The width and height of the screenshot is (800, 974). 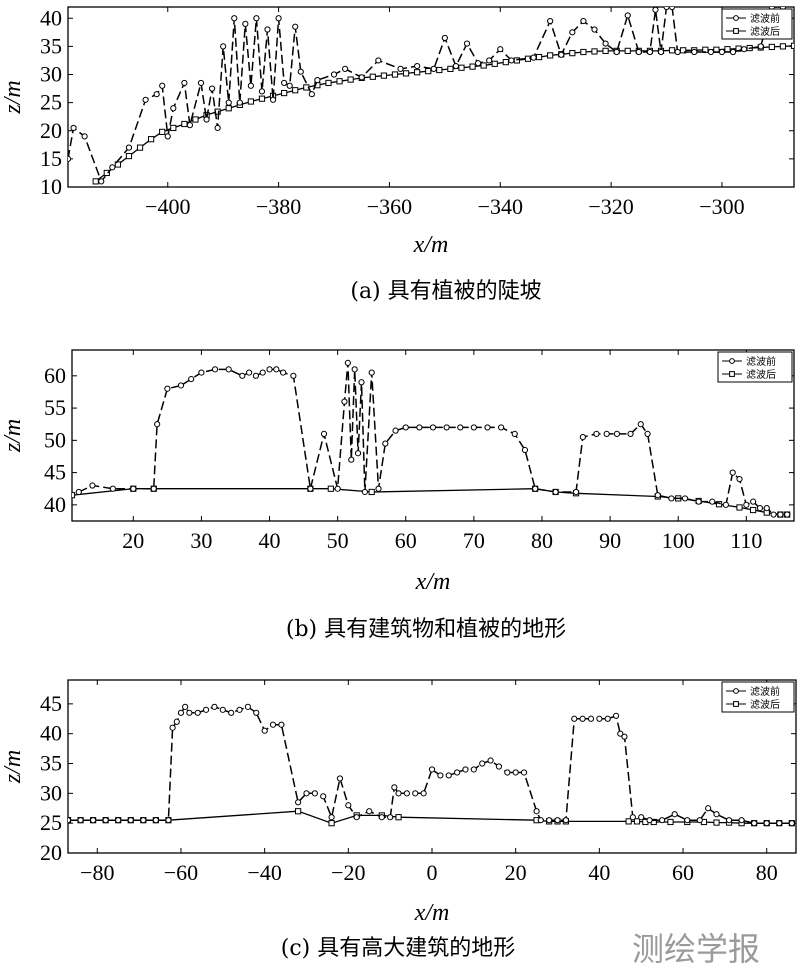 What do you see at coordinates (51, 792) in the screenshot?
I see `chart-c-y-tick-label: 30` at bounding box center [51, 792].